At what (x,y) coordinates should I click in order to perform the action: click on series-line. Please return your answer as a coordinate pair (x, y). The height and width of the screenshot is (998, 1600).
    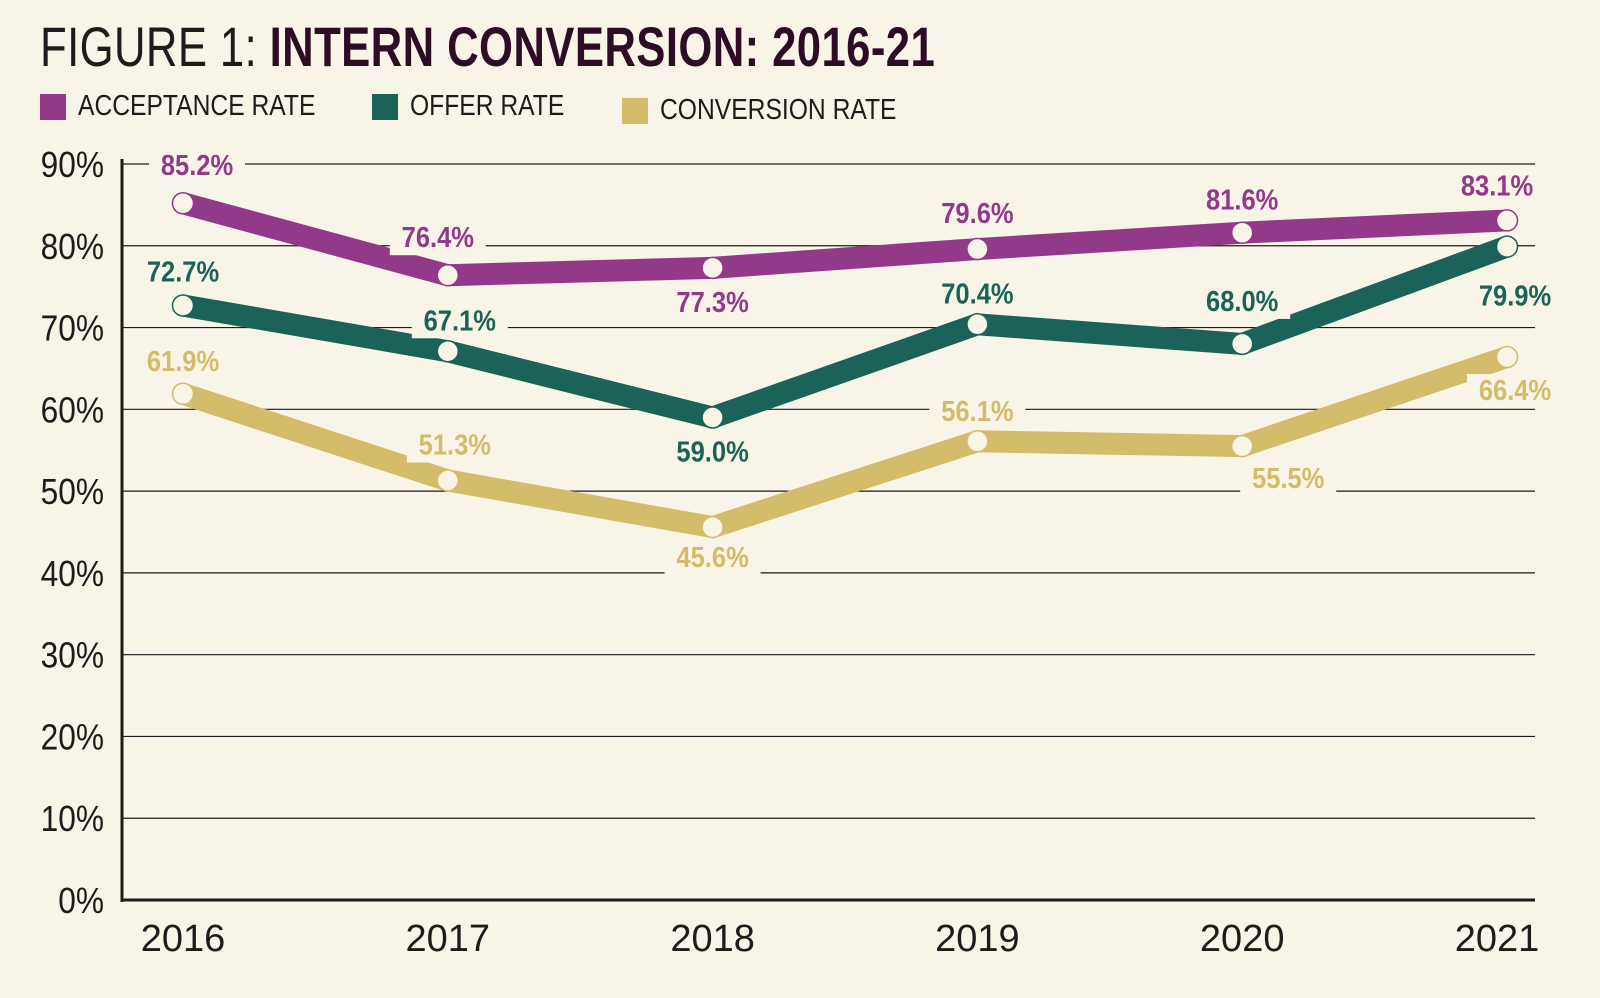
    Looking at the image, I should click on (845, 239).